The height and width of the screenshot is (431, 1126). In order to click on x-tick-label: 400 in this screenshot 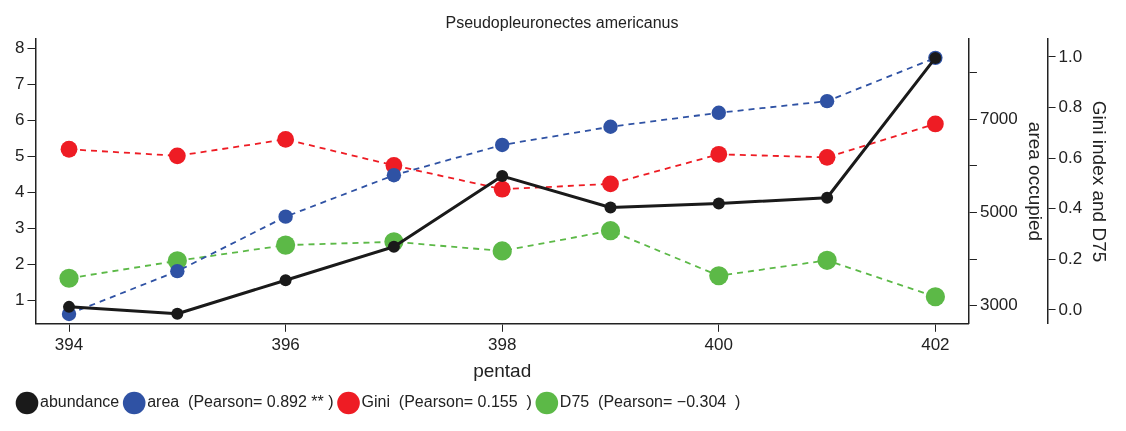, I will do `click(718, 344)`.